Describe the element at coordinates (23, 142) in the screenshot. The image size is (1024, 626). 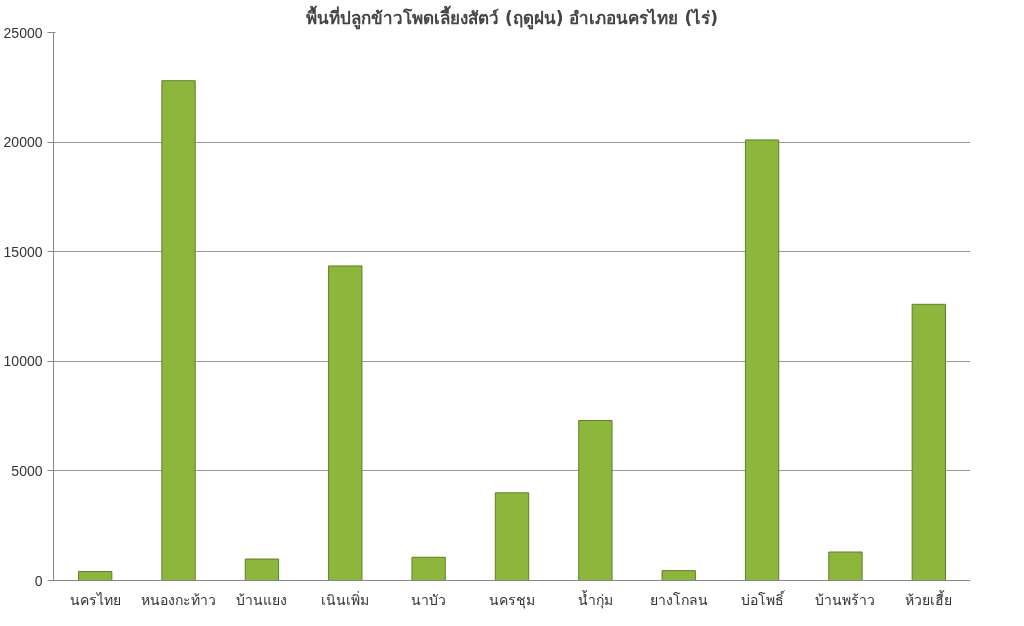
I see `y-tick-label: 20000` at that location.